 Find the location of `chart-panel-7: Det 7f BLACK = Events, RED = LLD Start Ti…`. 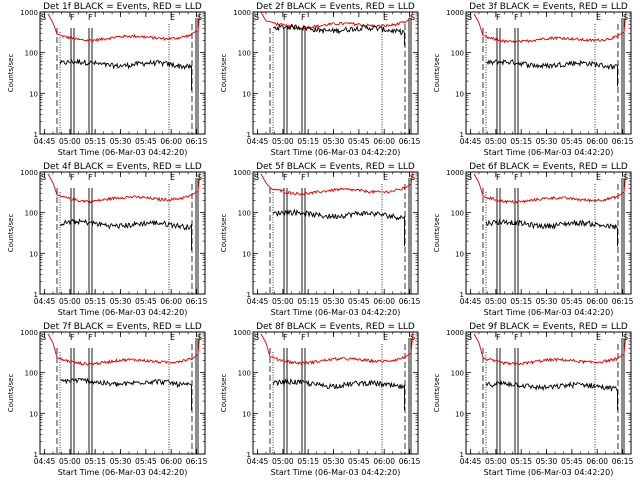

chart-panel-7: Det 7f BLACK = Events, RED = LLD Start Ti… is located at coordinates (107, 399).